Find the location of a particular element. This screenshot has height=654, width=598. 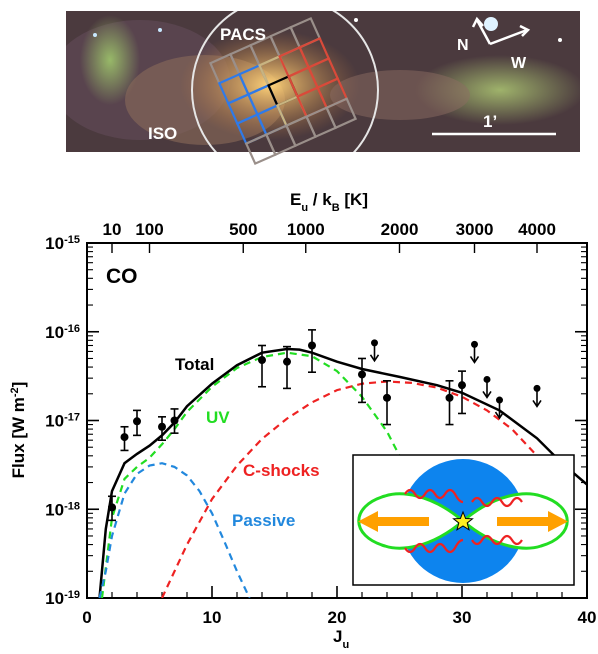

top-tick-label: 3000 is located at coordinates (475, 229).